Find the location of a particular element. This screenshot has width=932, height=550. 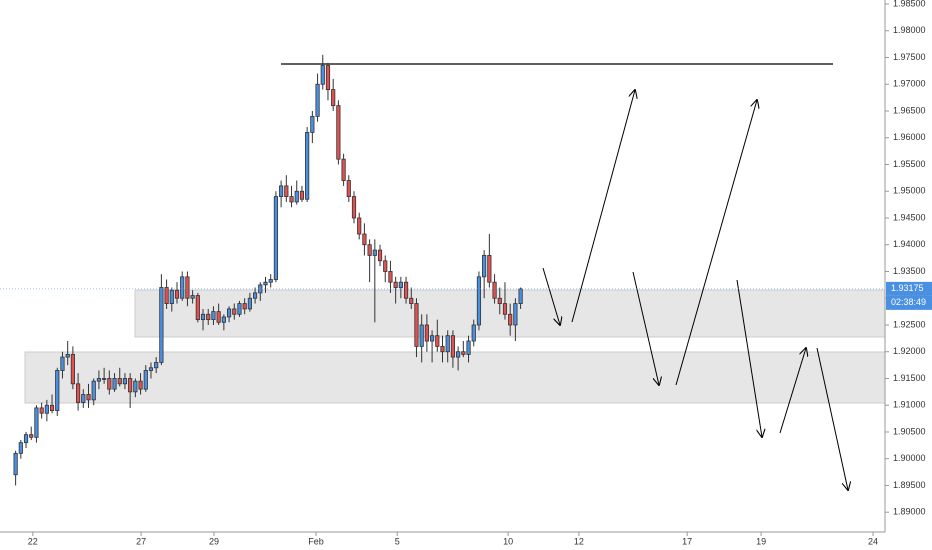

x-tick-label: 27 is located at coordinates (141, 541).